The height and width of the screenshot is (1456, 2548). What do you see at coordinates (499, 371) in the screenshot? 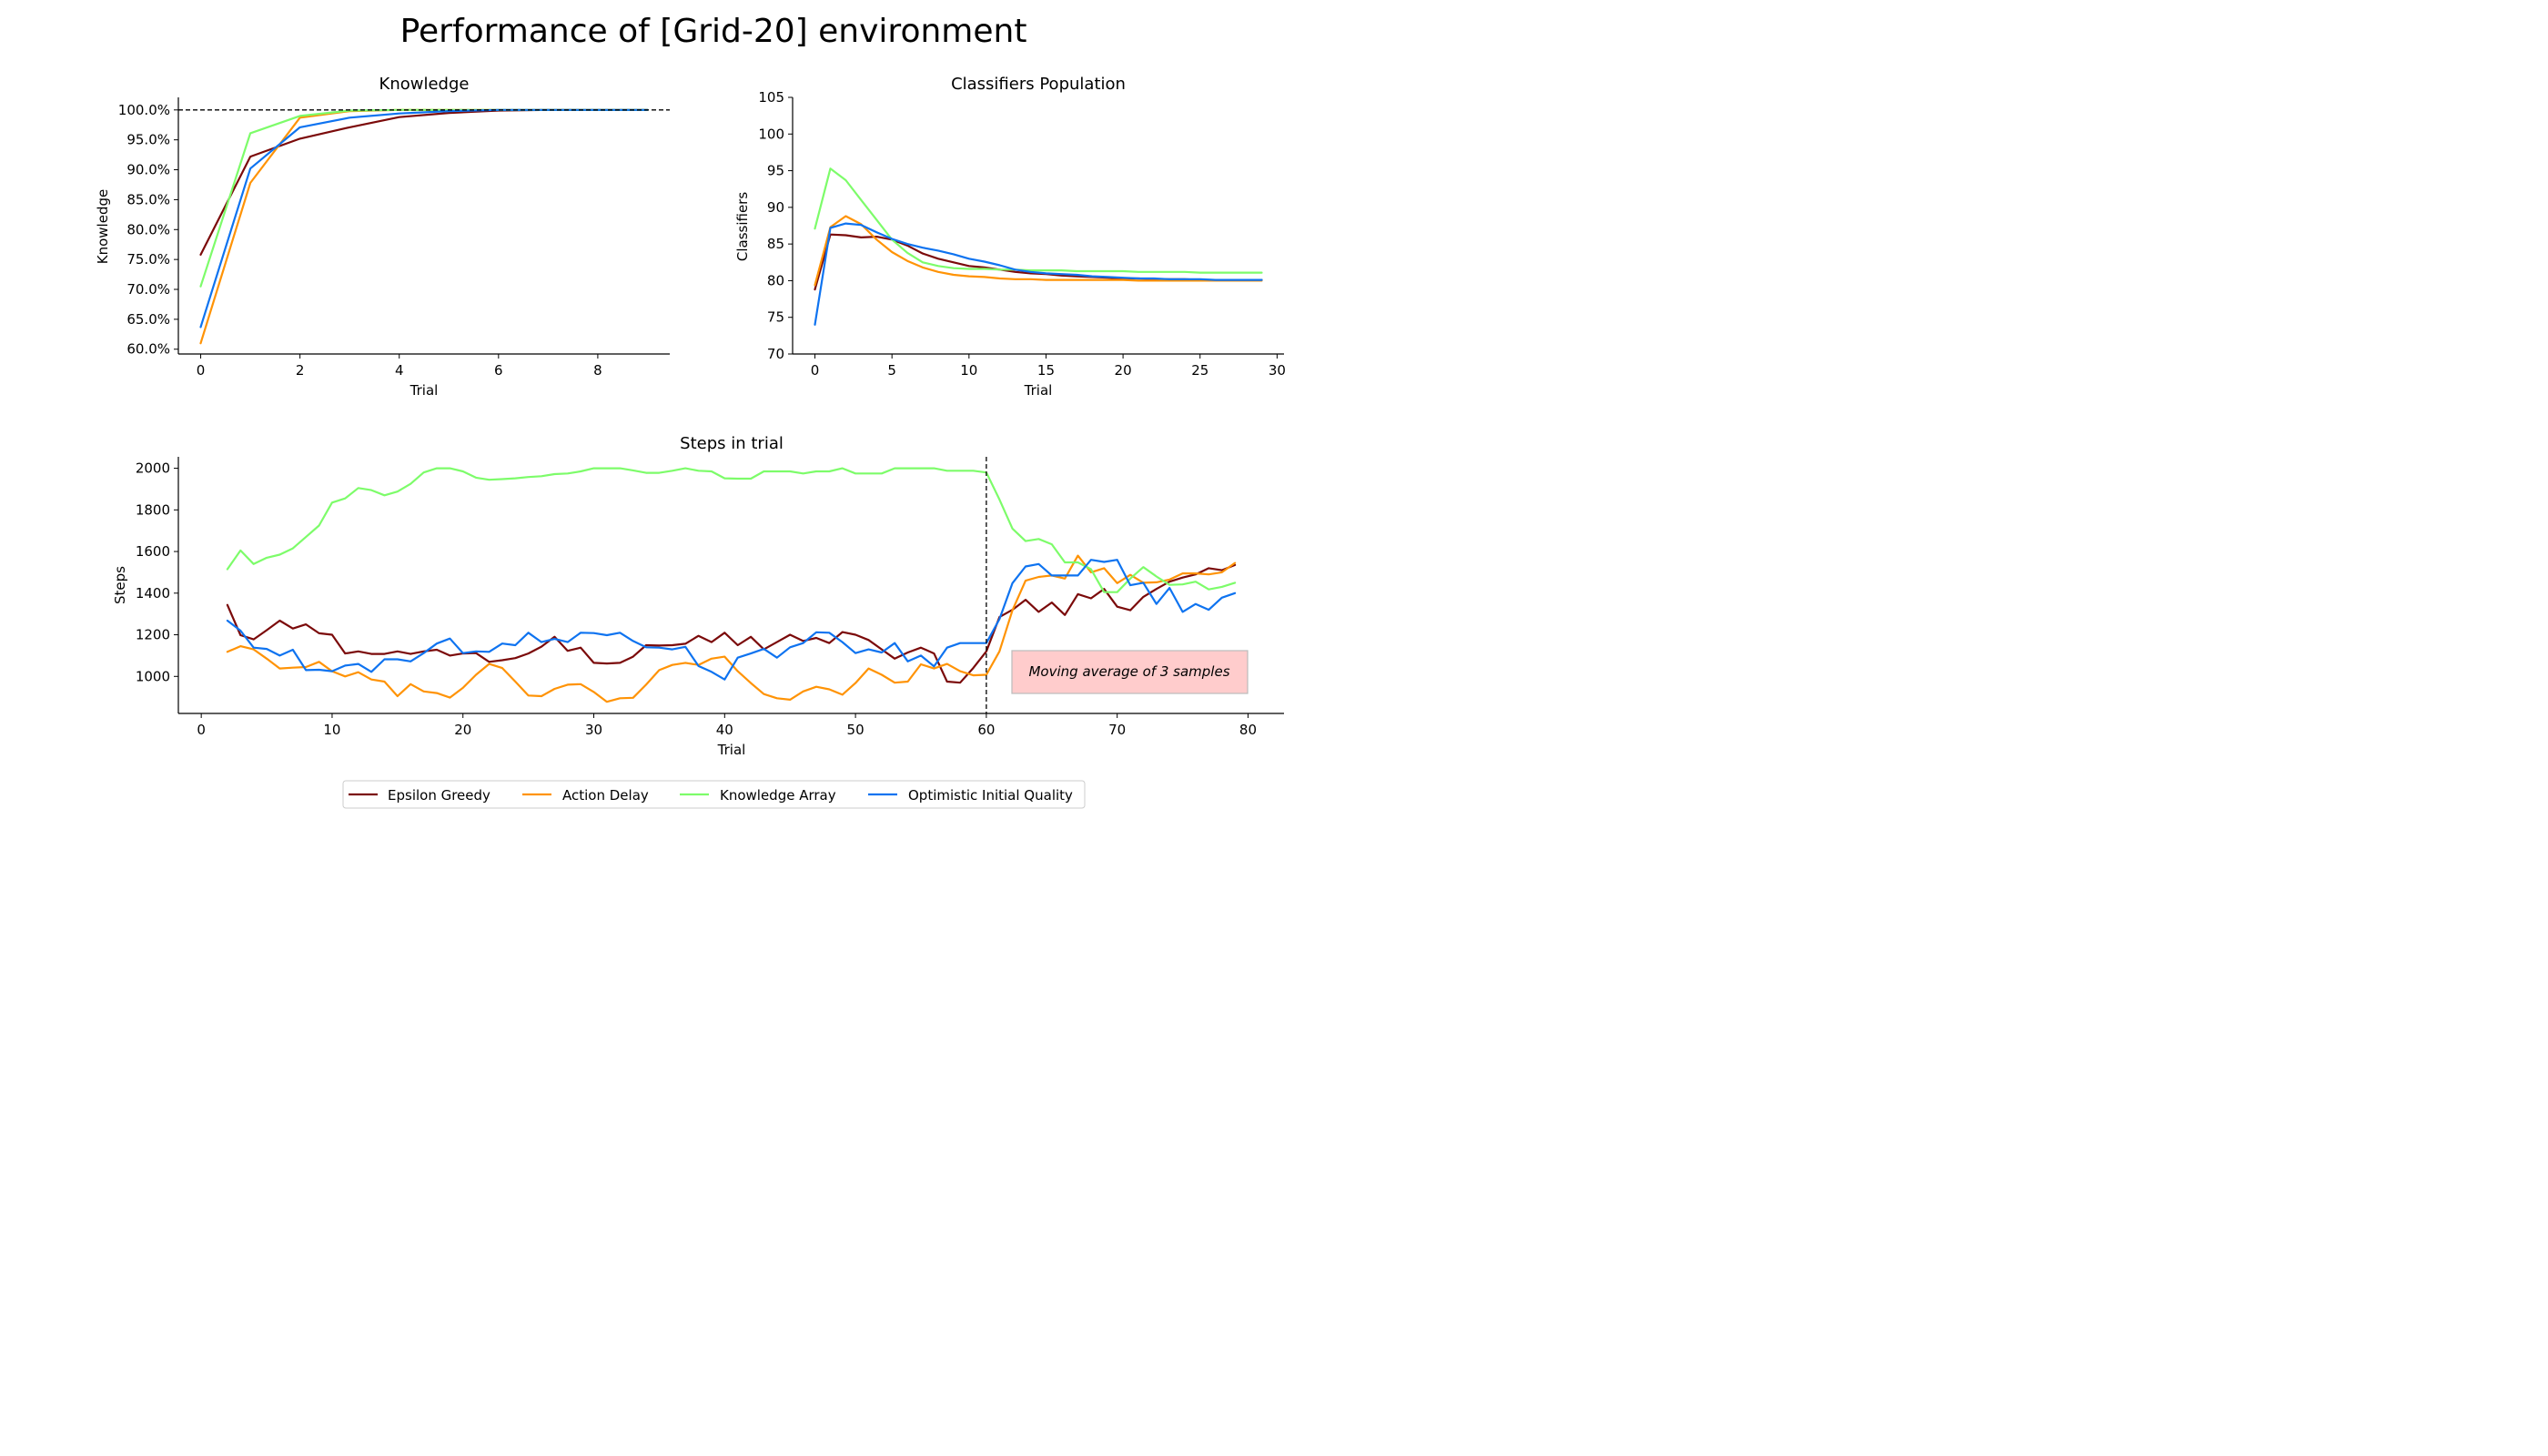
I see `knowledge-x-tick-label: 6` at bounding box center [499, 371].